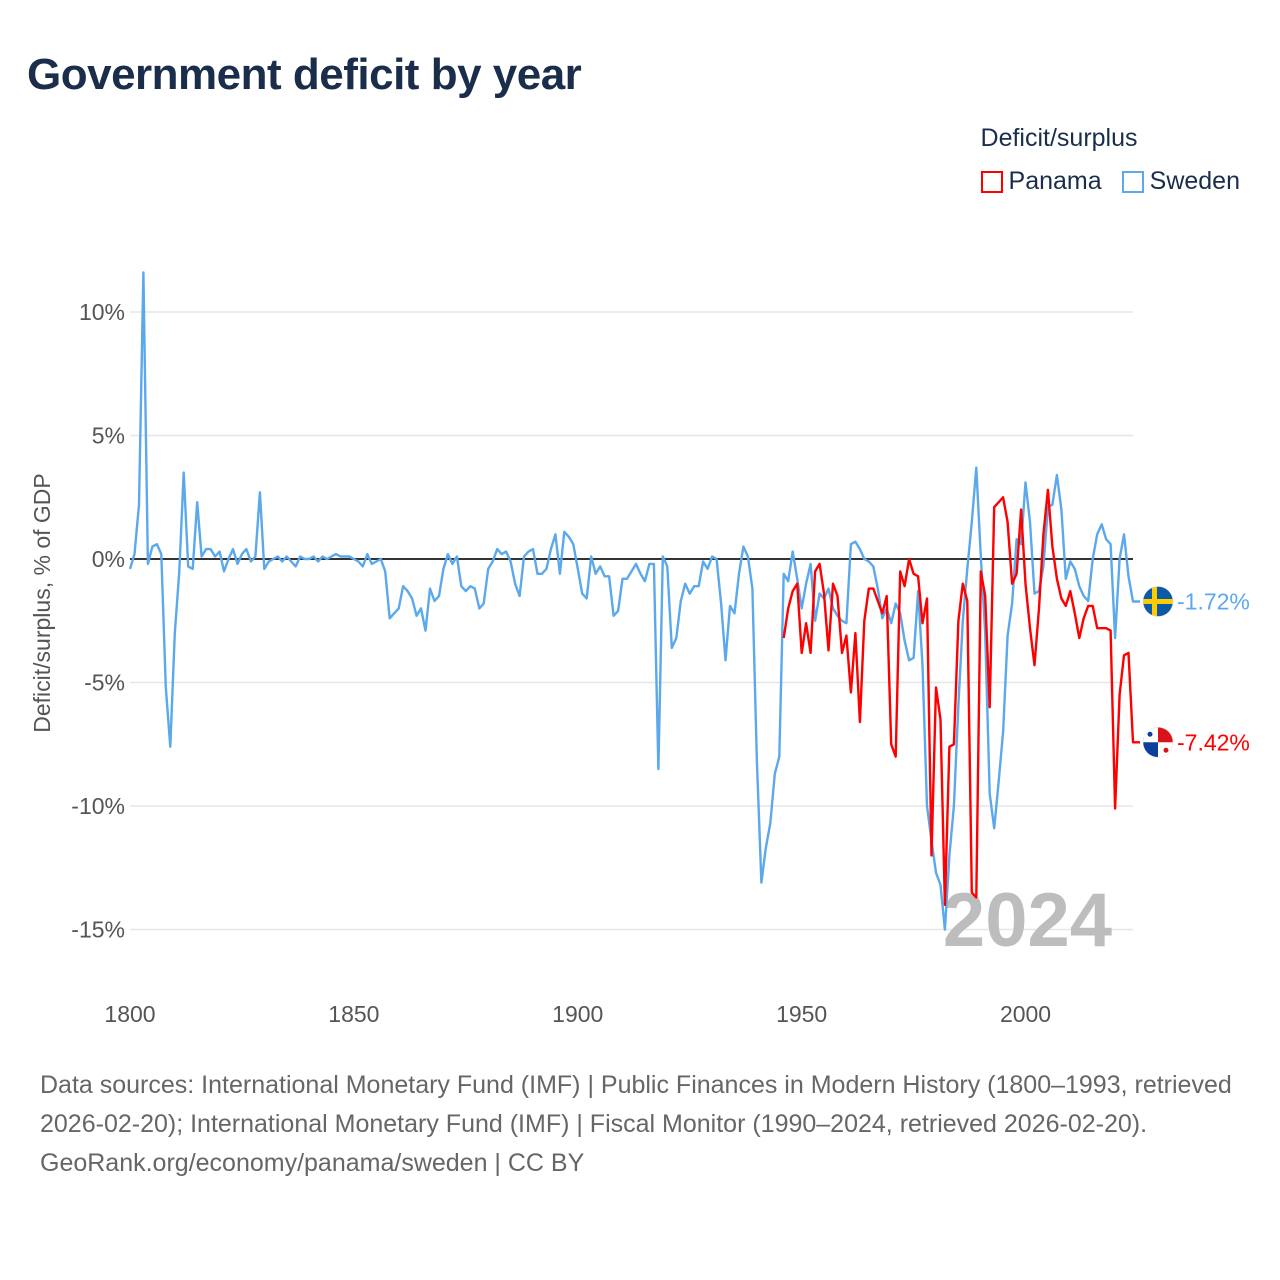 Image resolution: width=1280 pixels, height=1280 pixels. What do you see at coordinates (108, 559) in the screenshot?
I see `y-tick-label: 0%` at bounding box center [108, 559].